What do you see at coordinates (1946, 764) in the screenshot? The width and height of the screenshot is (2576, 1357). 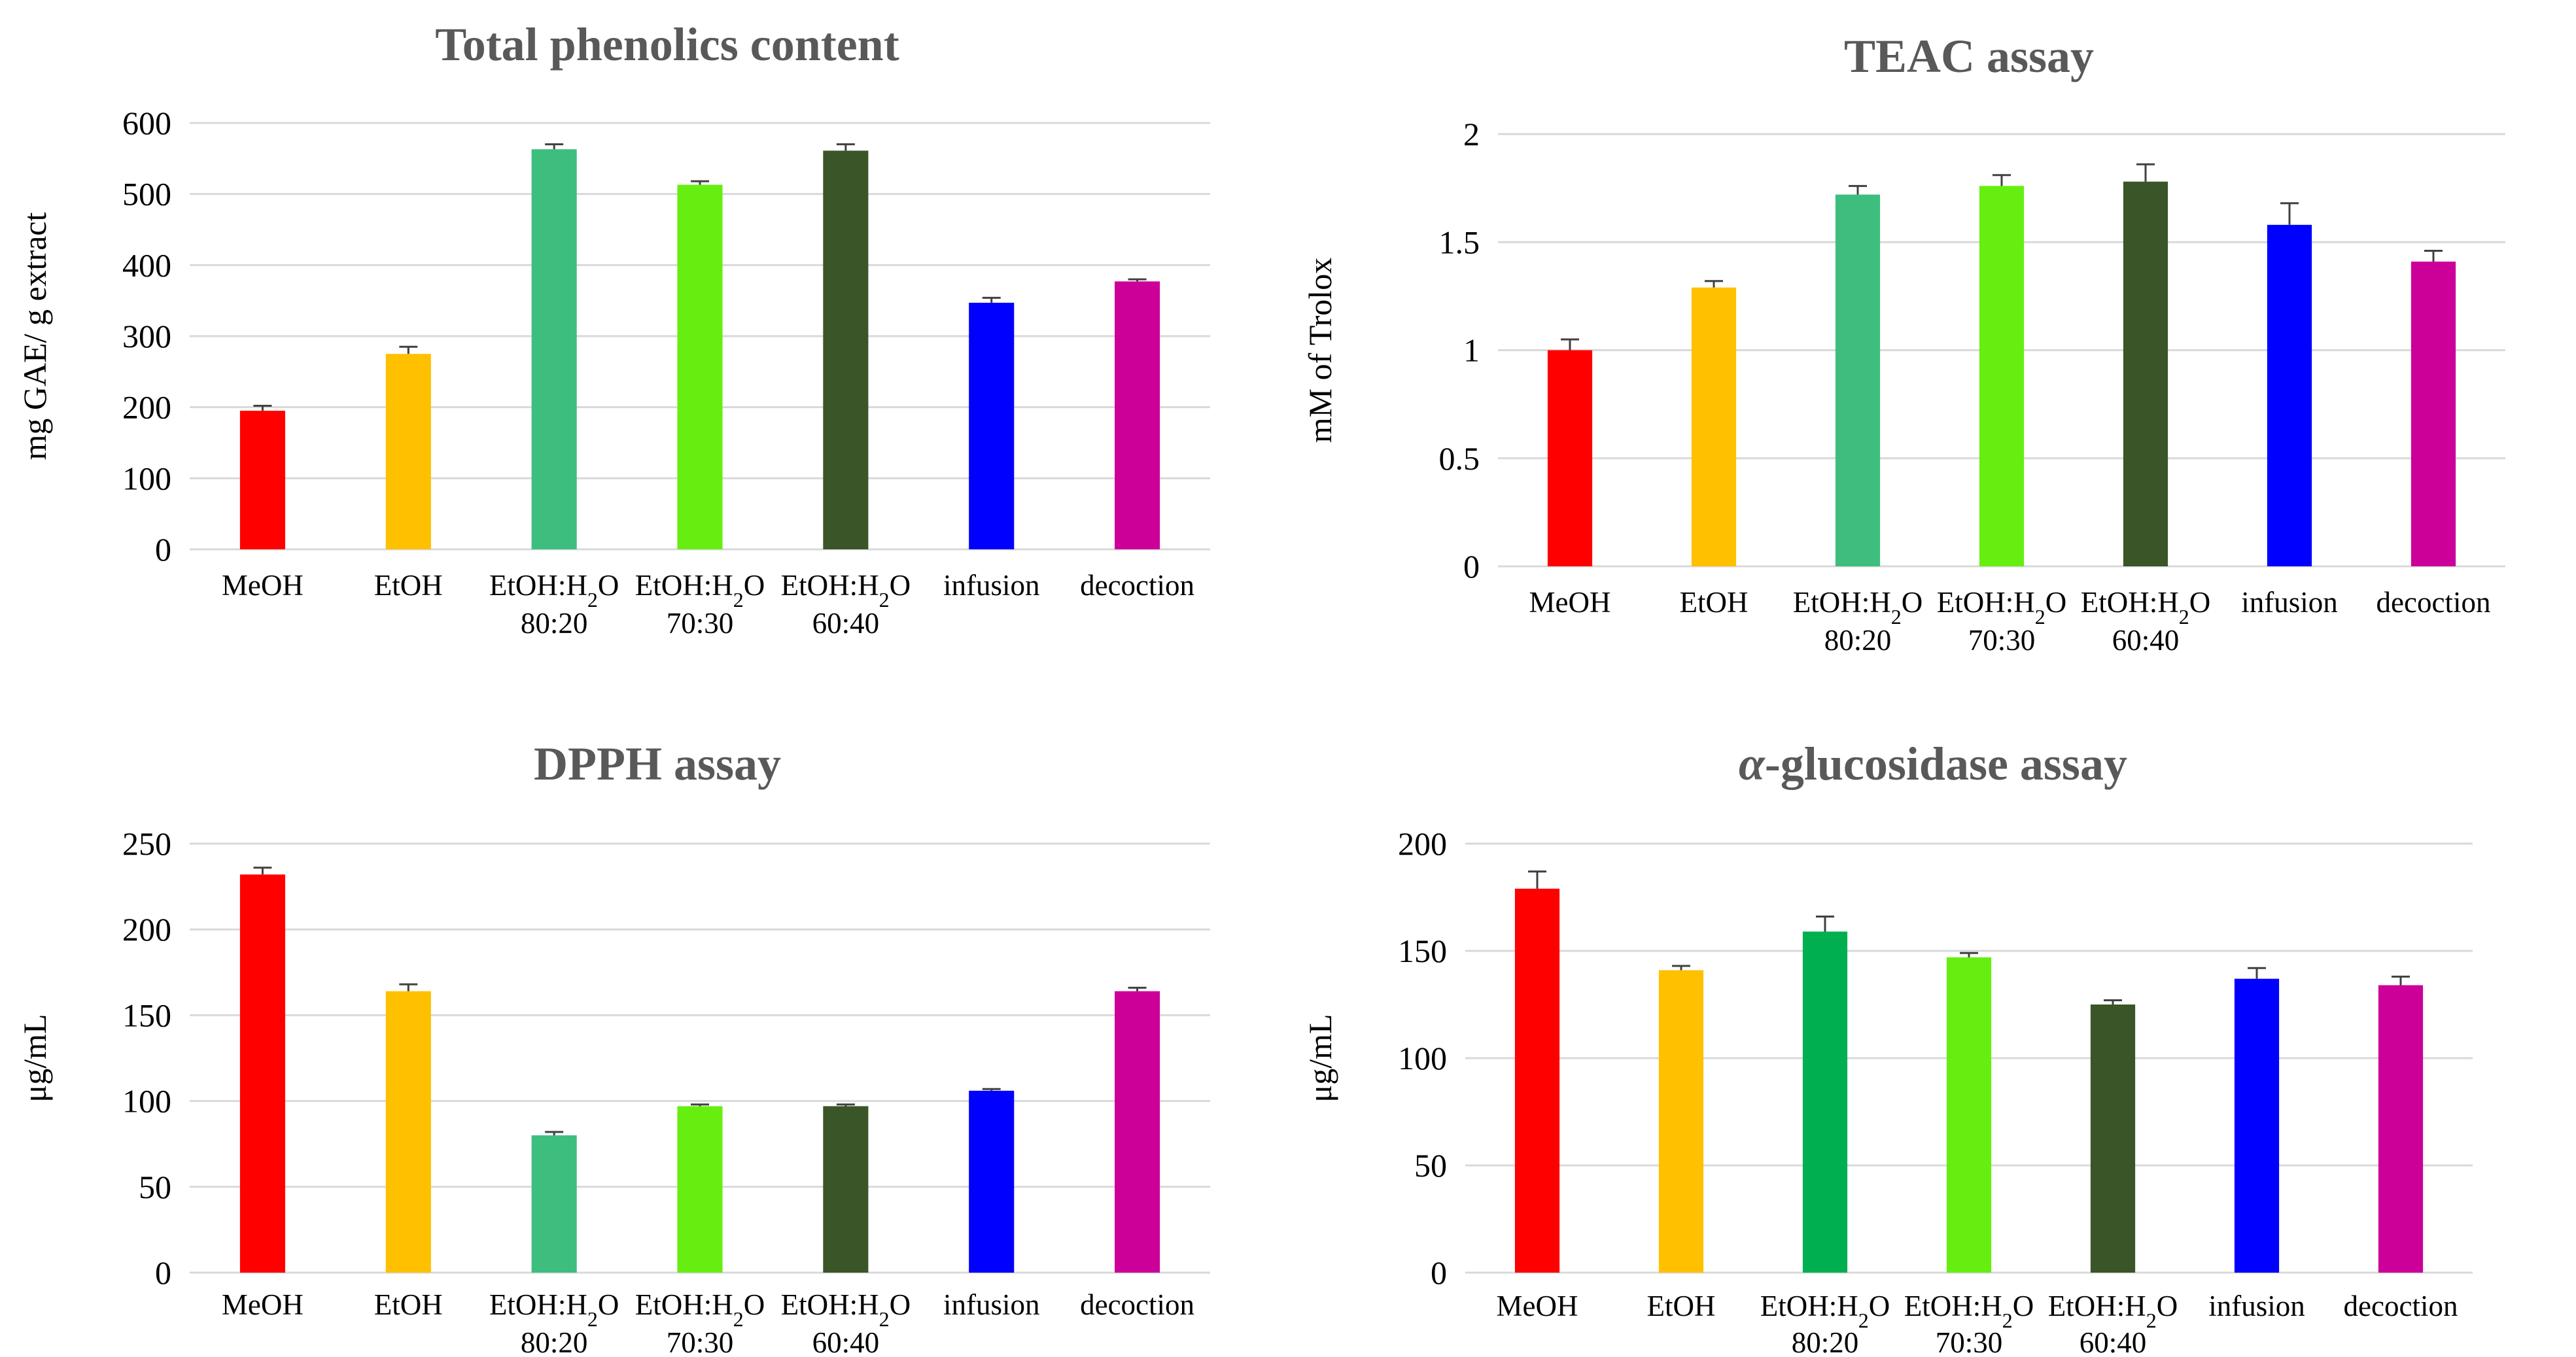 I see `title-text: -glucosidase assay` at bounding box center [1946, 764].